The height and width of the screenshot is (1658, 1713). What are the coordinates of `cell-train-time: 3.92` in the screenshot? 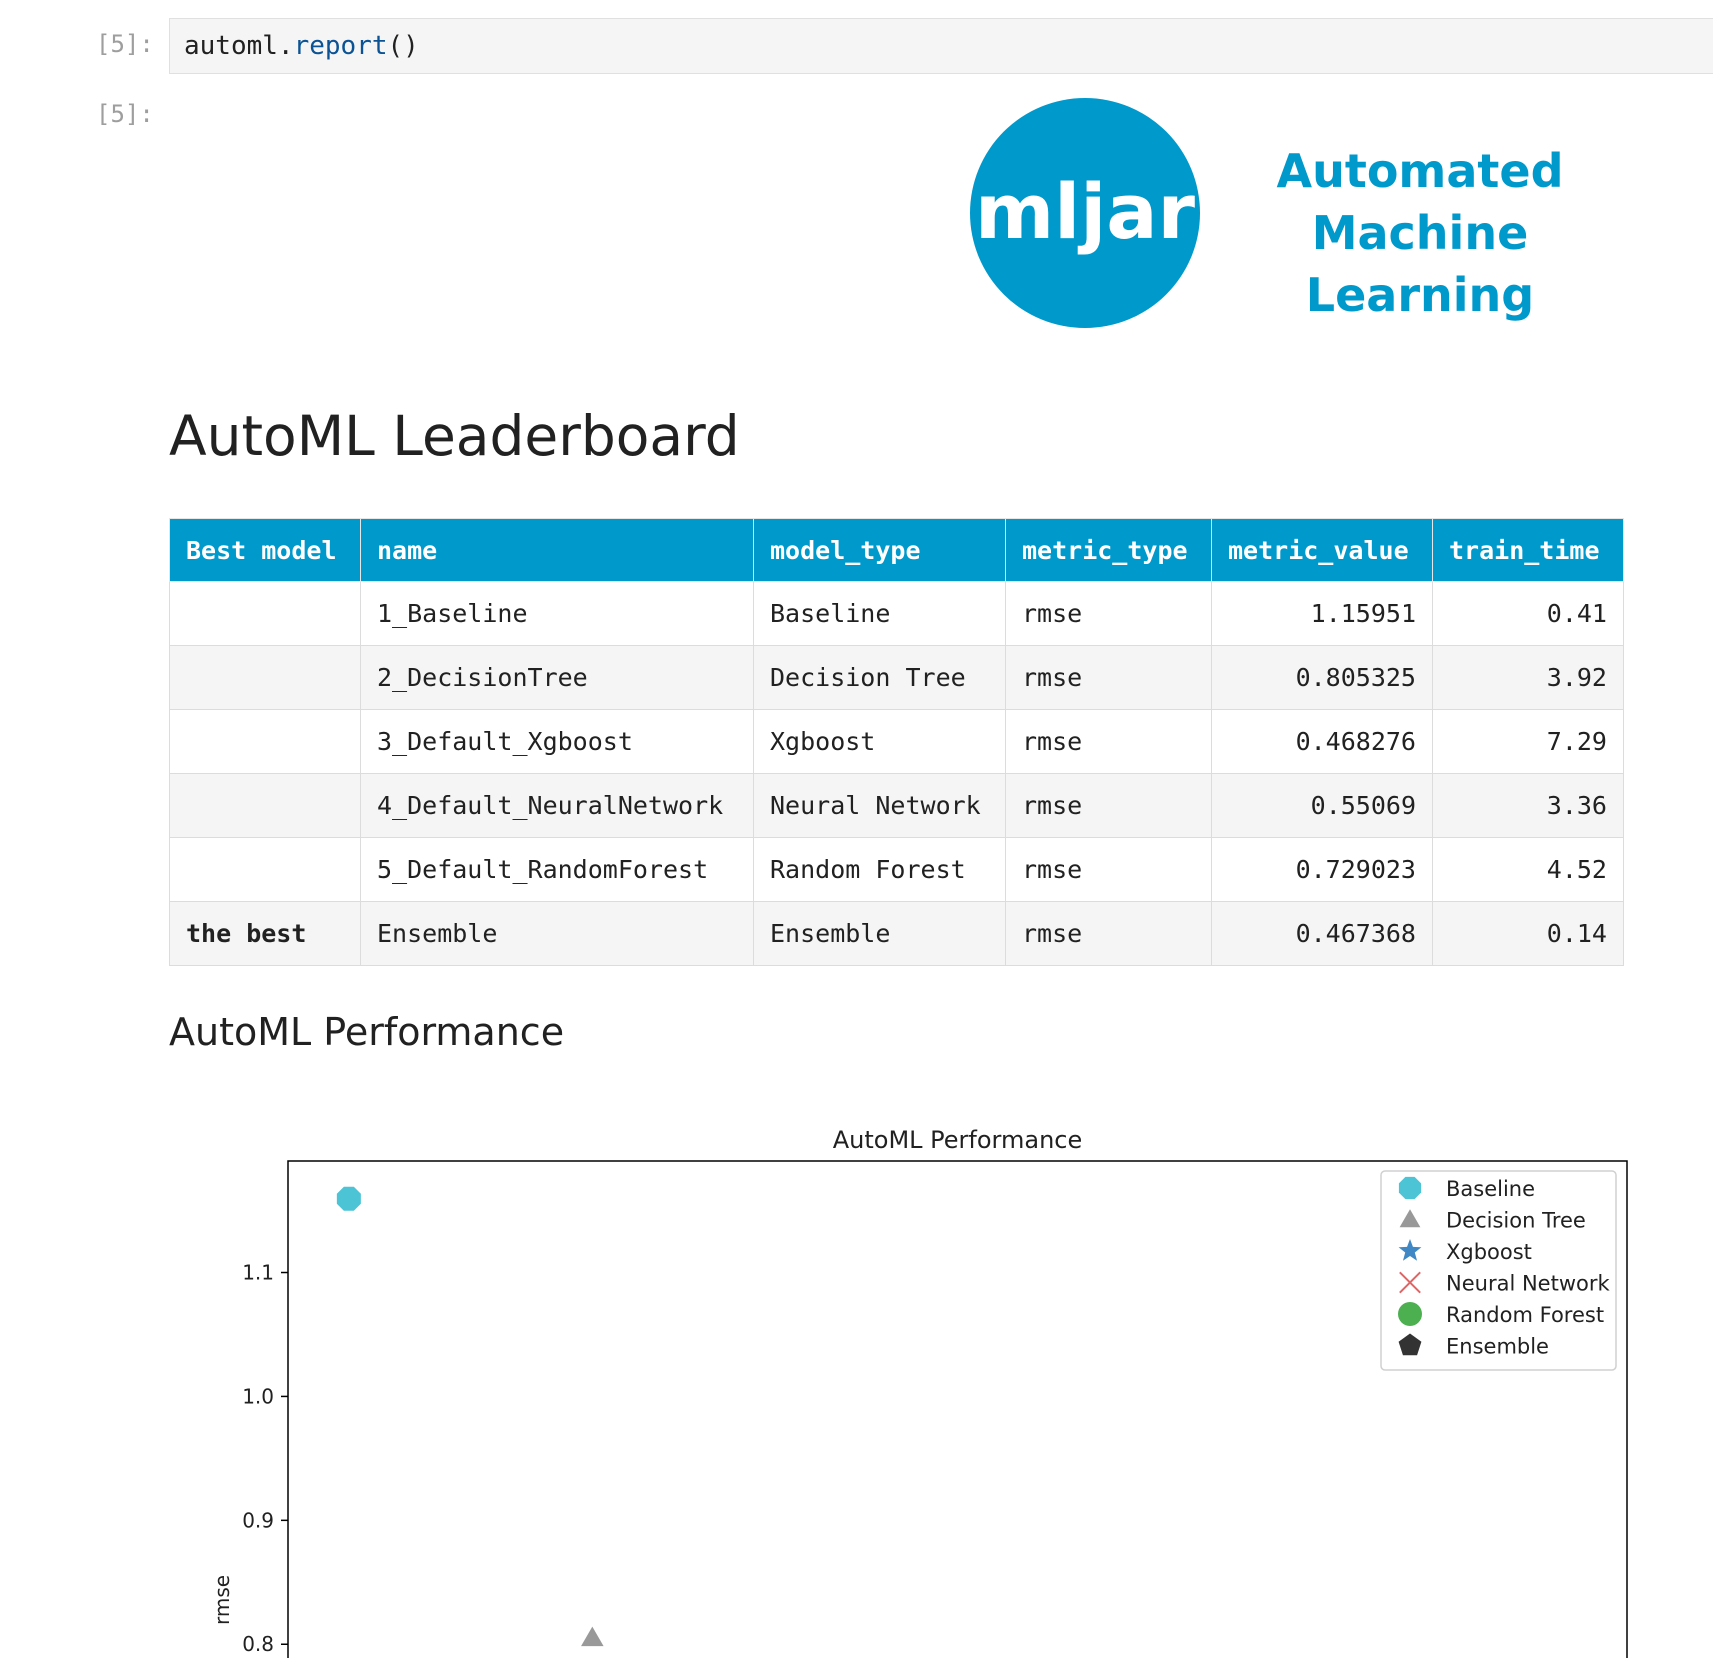 It's located at (1528, 677).